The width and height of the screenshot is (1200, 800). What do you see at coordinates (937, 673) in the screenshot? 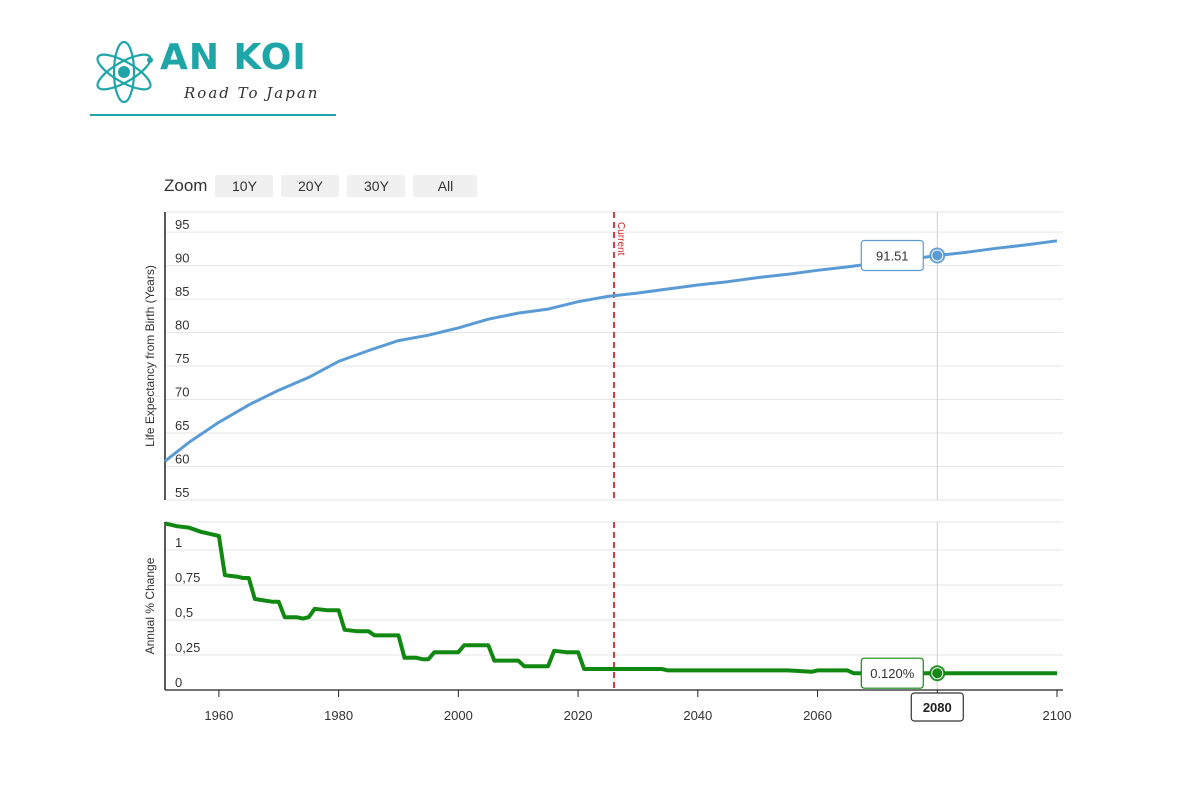
I see `change-highlight-point` at bounding box center [937, 673].